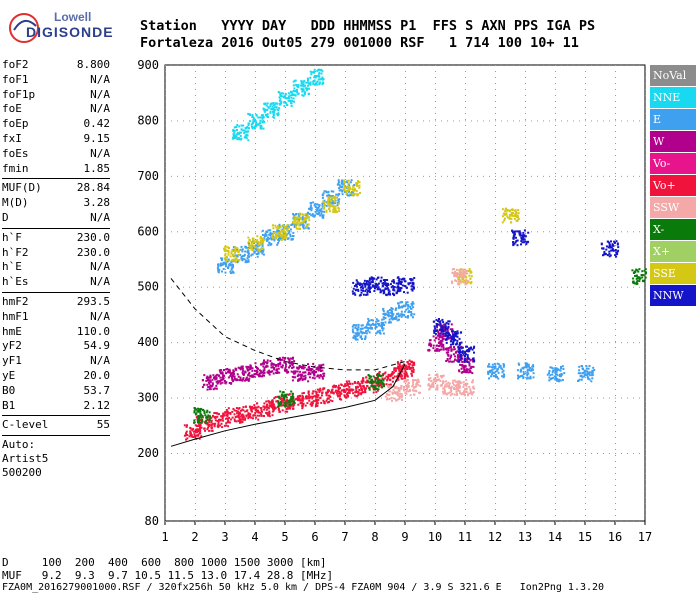 The image size is (700, 600). I want to click on x-tick-label: 2, so click(194, 537).